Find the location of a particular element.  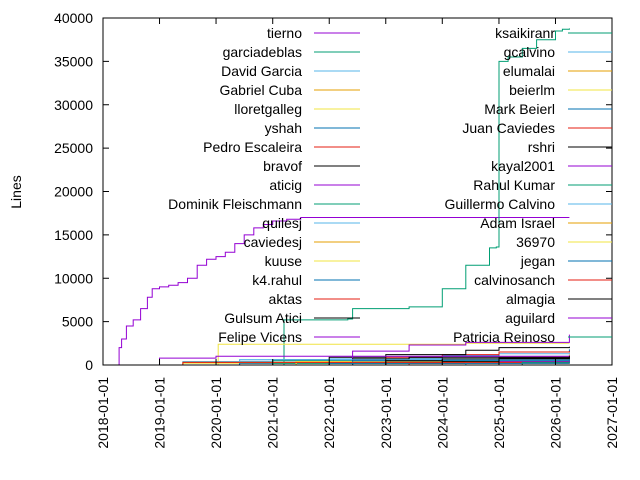

x-tick-label: 2026-01-01 is located at coordinates (556, 413).